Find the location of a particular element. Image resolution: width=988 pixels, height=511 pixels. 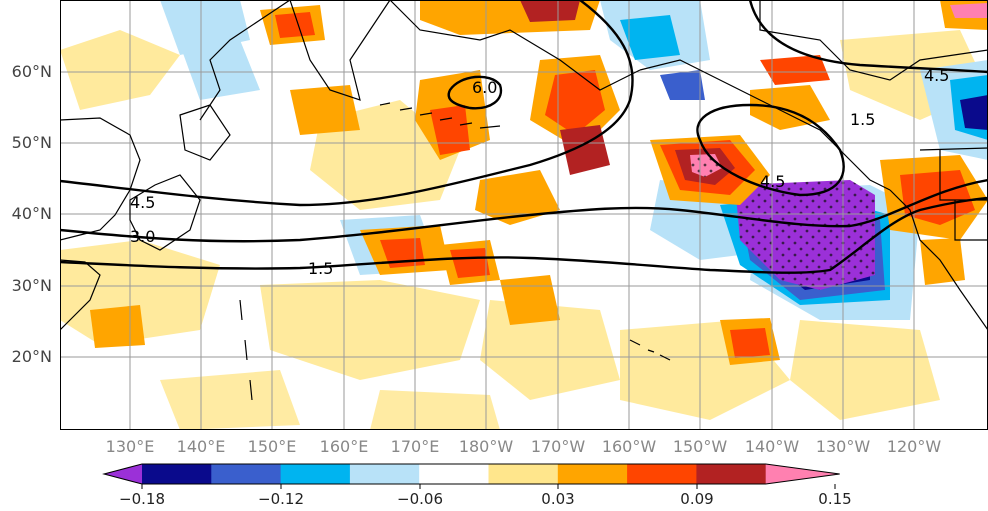

colorbar-outline is located at coordinates (471, 474).